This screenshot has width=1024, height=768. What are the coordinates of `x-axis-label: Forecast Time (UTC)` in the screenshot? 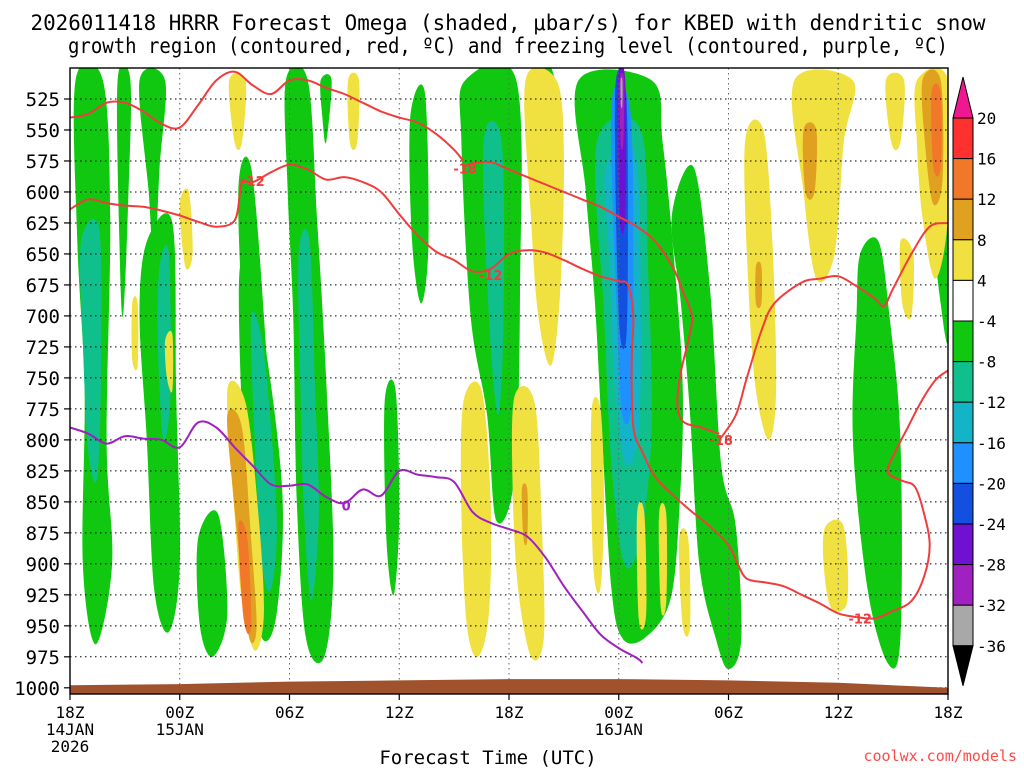 It's located at (487, 757).